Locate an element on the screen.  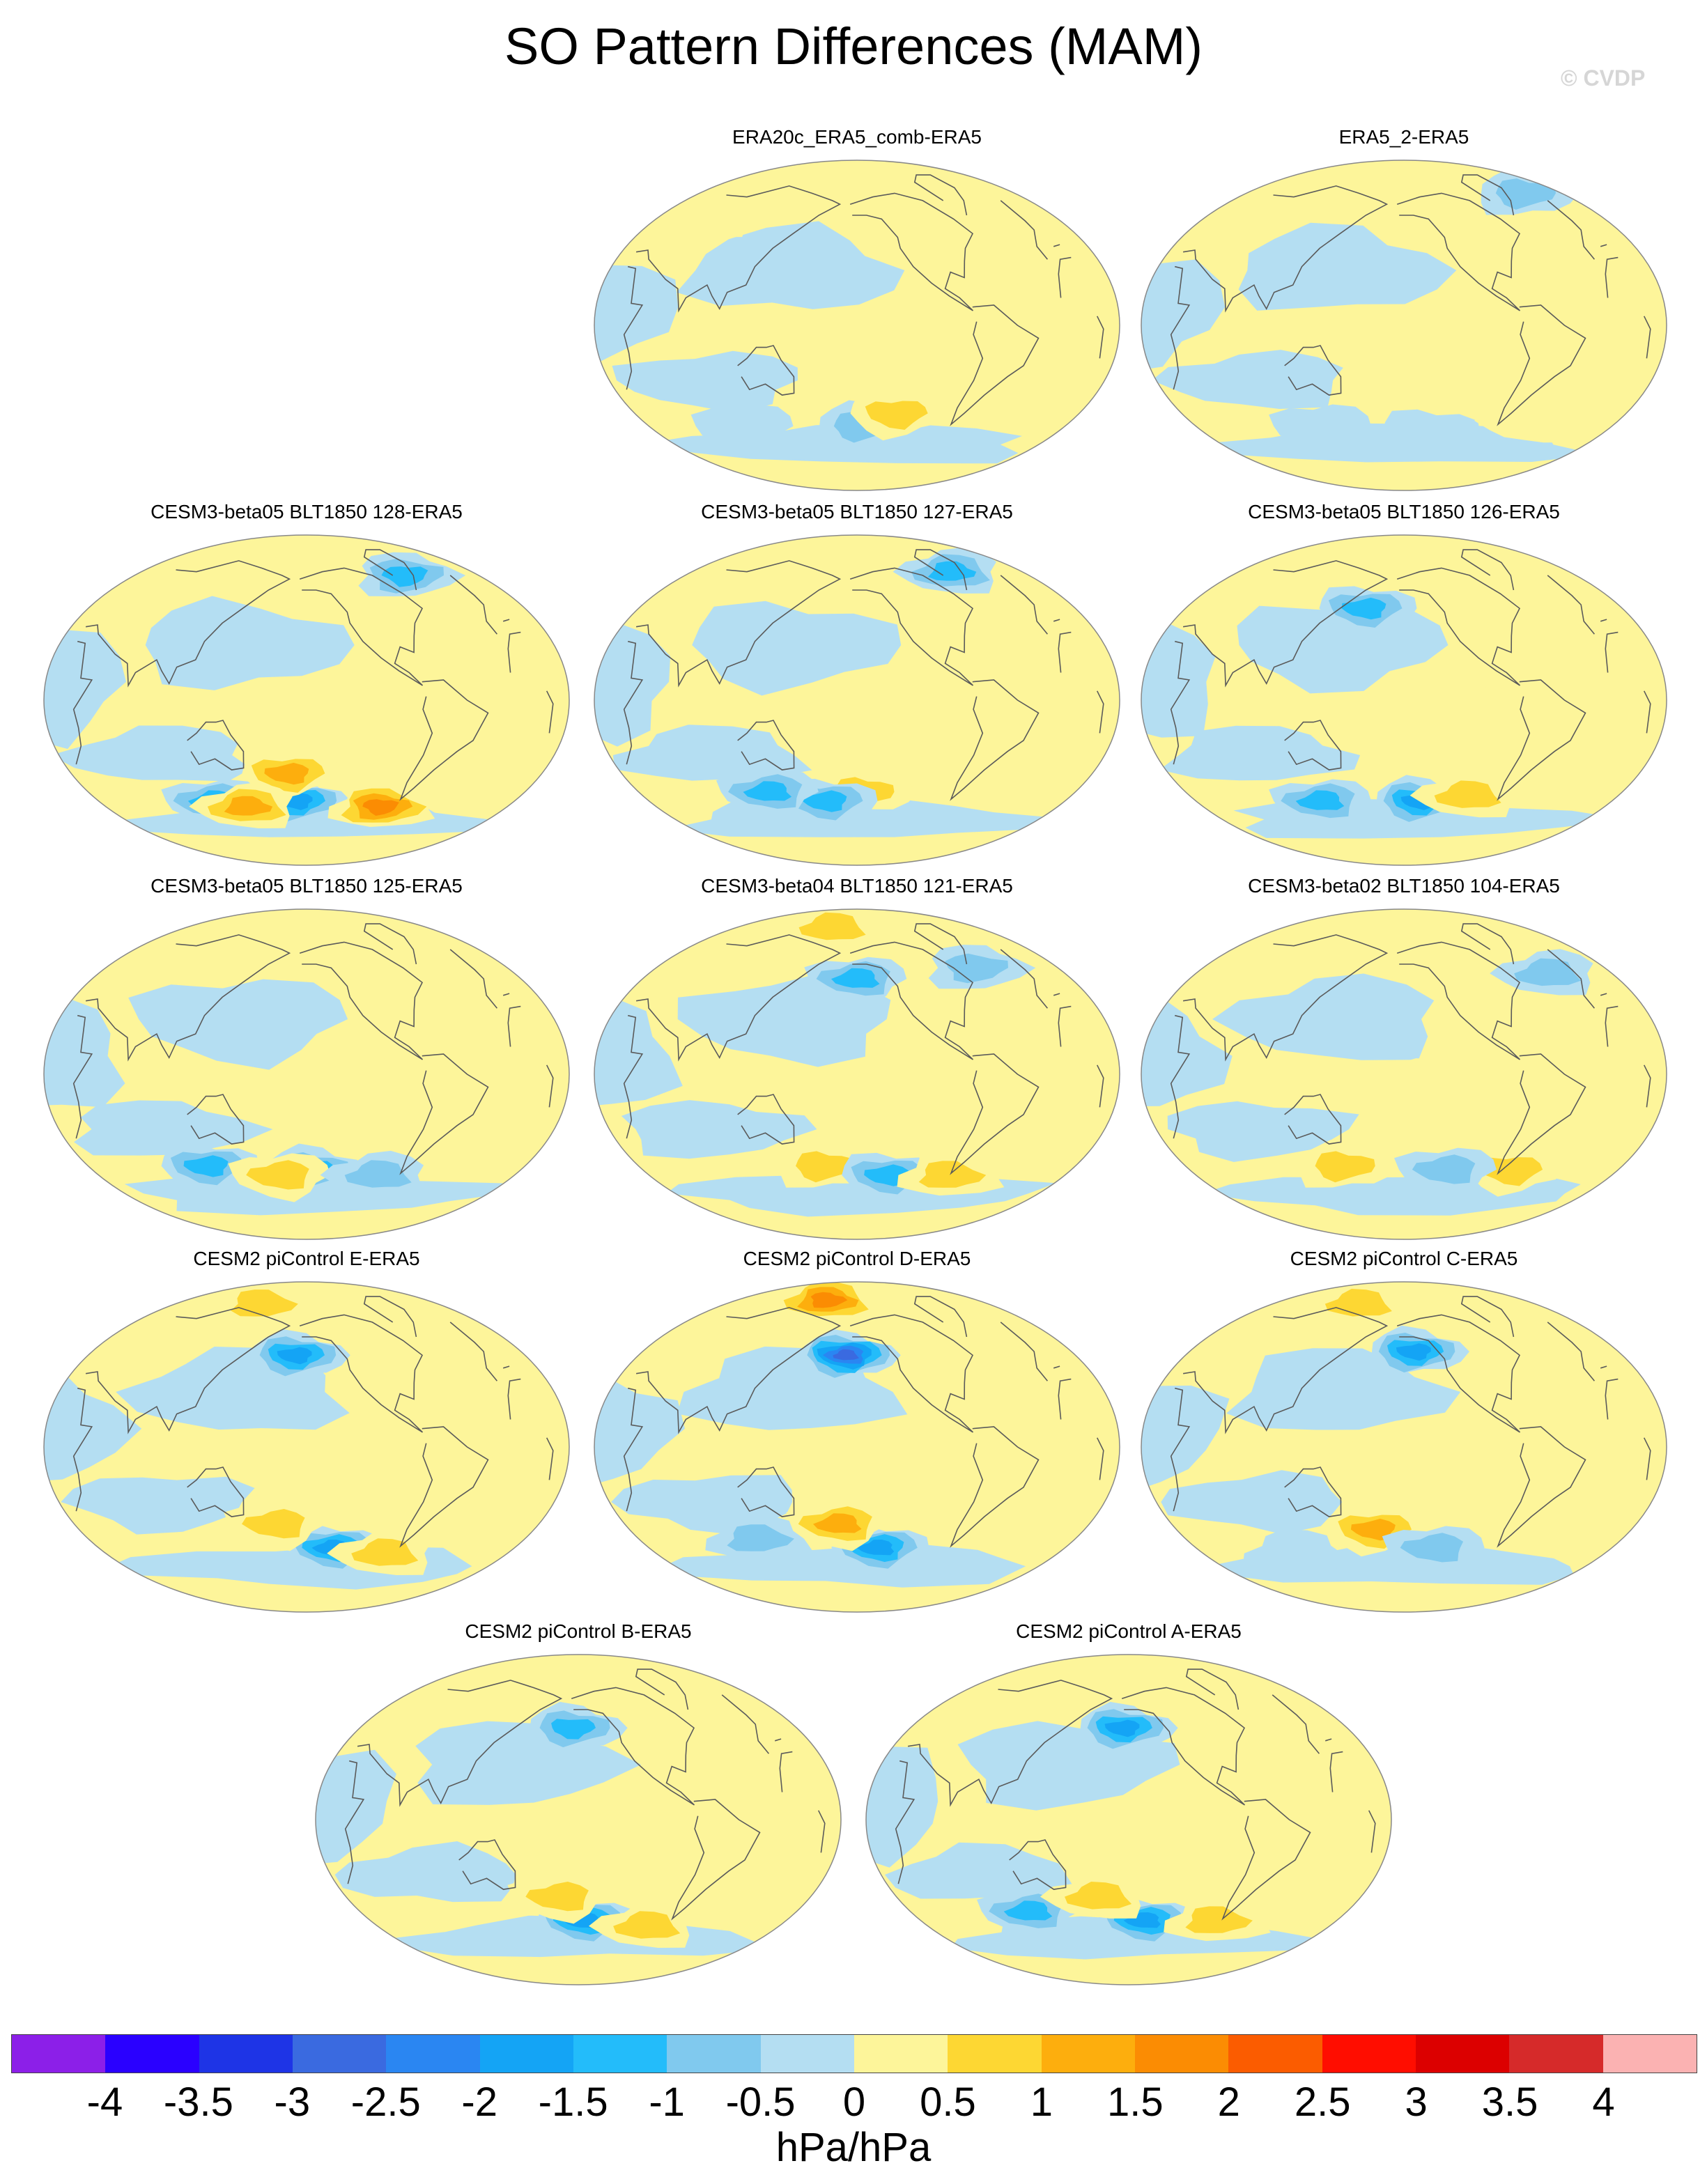
colorbar-tick-label: -0.5 is located at coordinates (761, 2102).